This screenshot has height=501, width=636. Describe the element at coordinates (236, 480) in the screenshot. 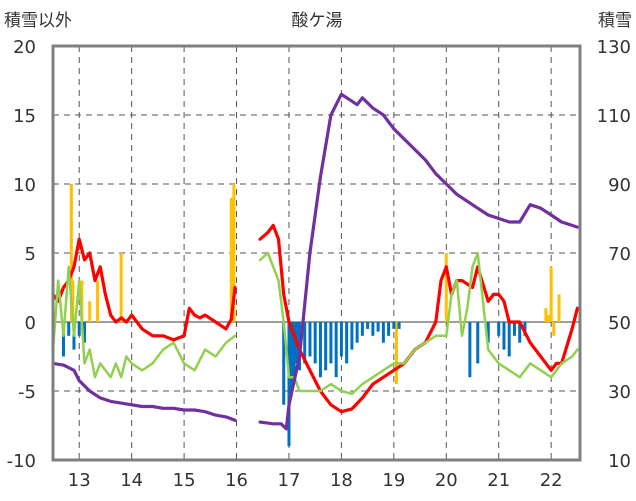

I see `x-tick-label: 16` at that location.